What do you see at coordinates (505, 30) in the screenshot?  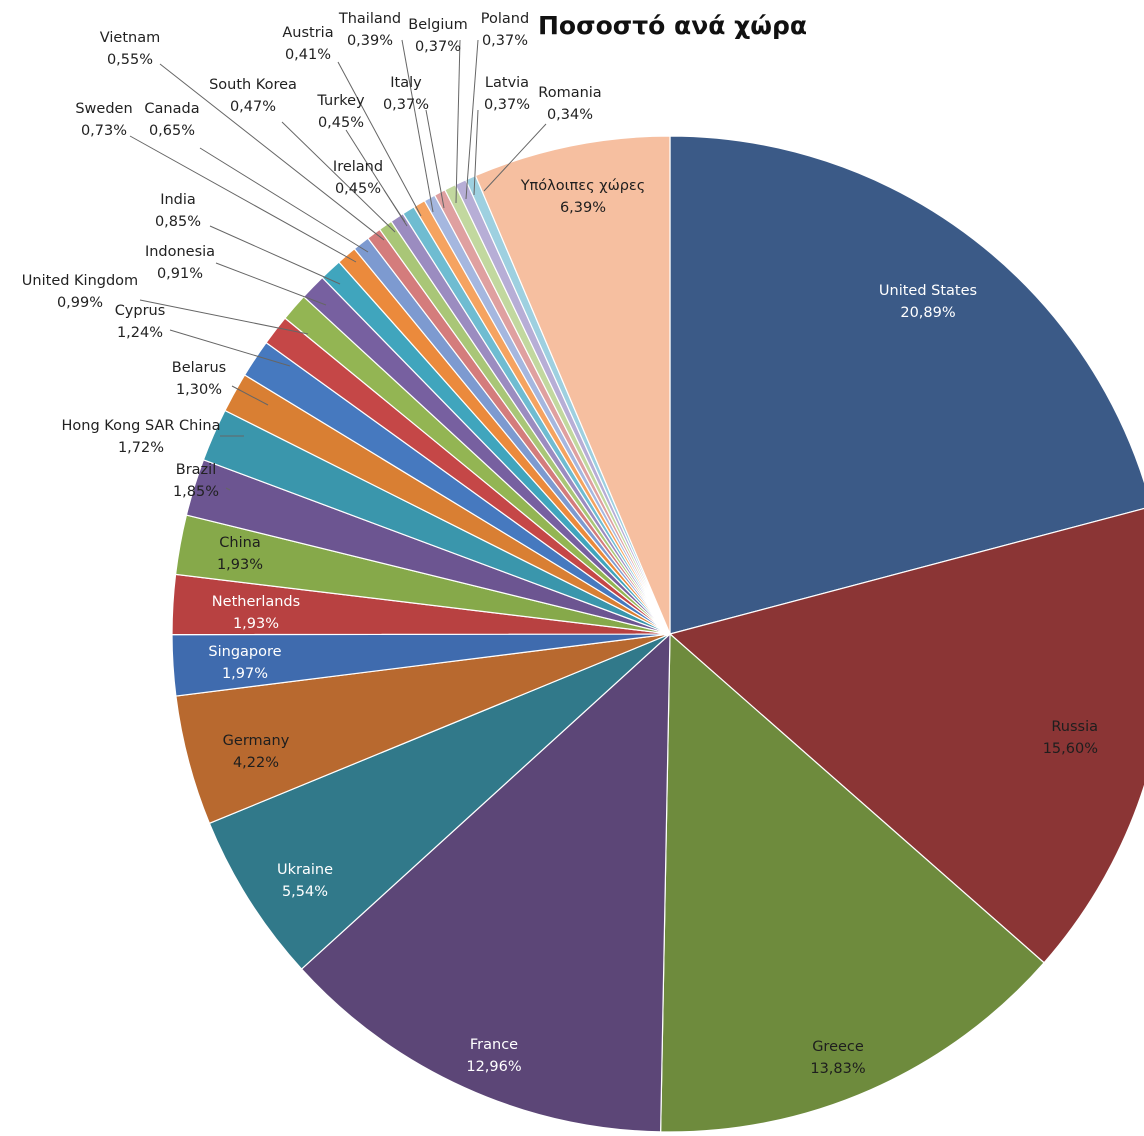 I see `slice-label-poland: Poland 0,37%` at bounding box center [505, 30].